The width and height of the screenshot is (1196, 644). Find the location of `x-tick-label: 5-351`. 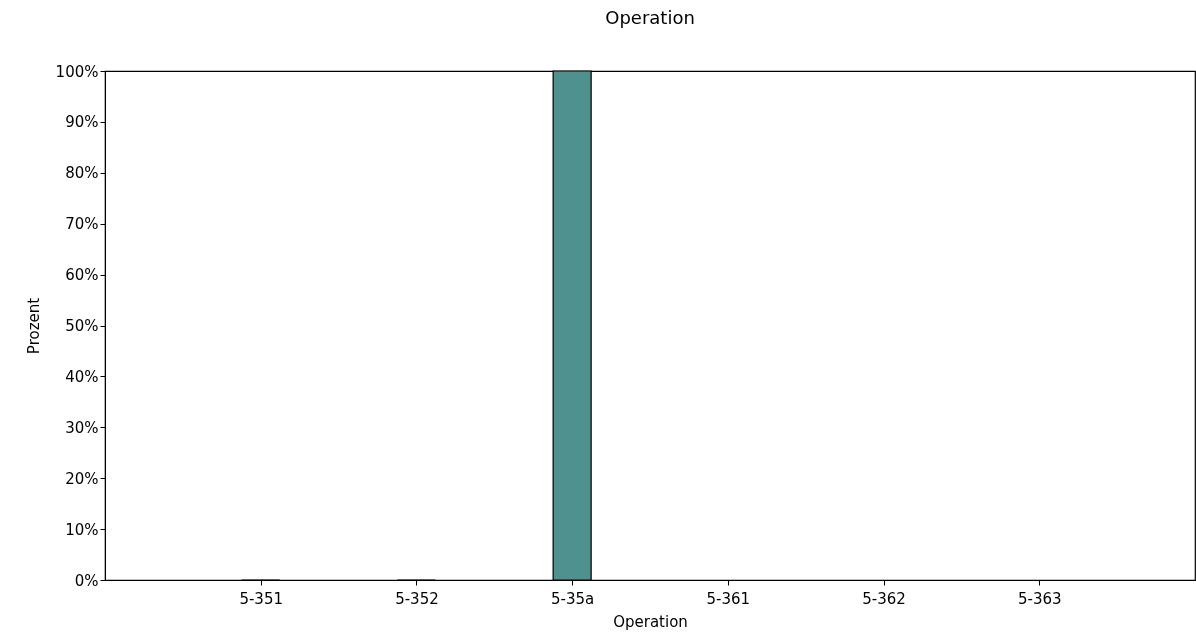

x-tick-label: 5-351 is located at coordinates (261, 598).